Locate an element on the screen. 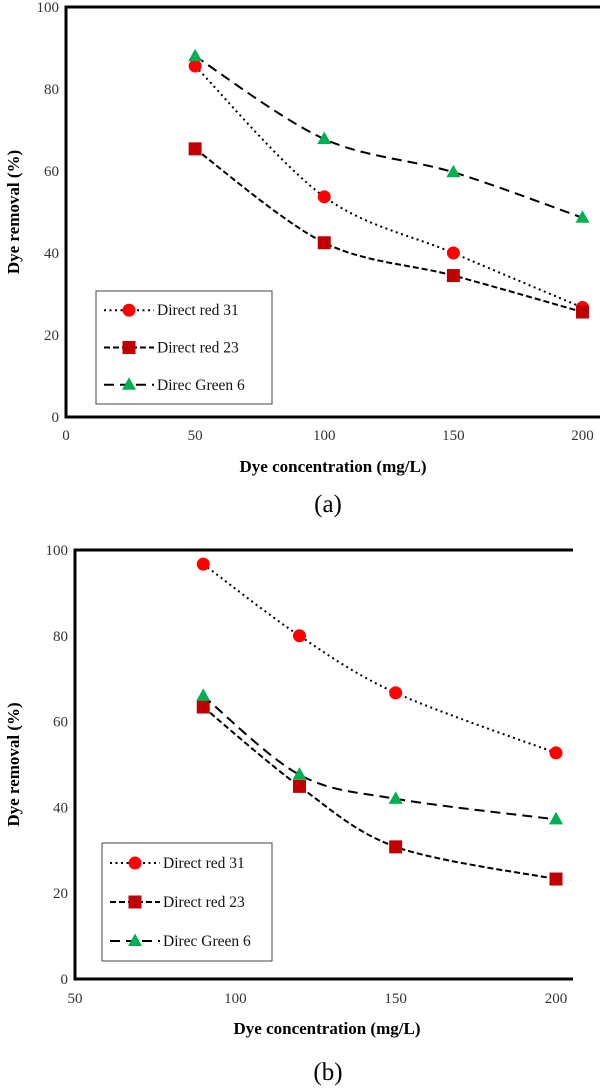 The height and width of the screenshot is (1090, 600). panel-label: (b) is located at coordinates (327, 1072).